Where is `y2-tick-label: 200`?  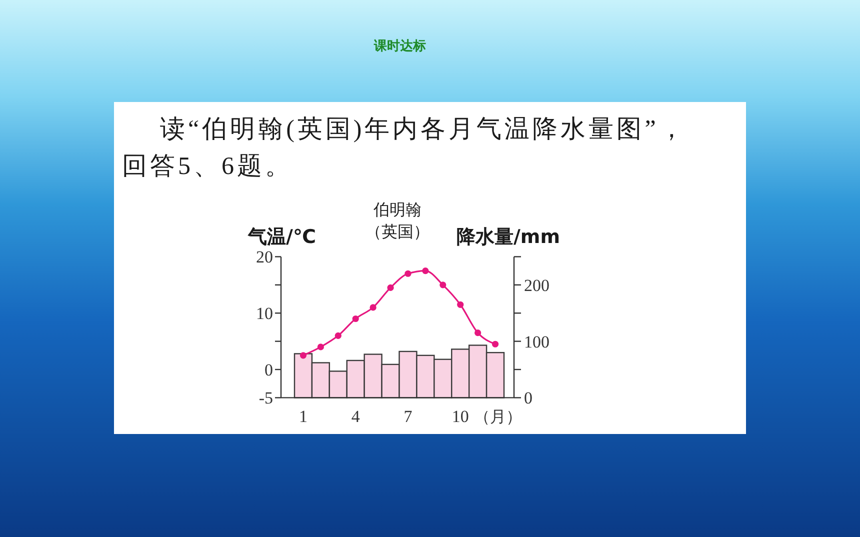
y2-tick-label: 200 is located at coordinates (537, 285).